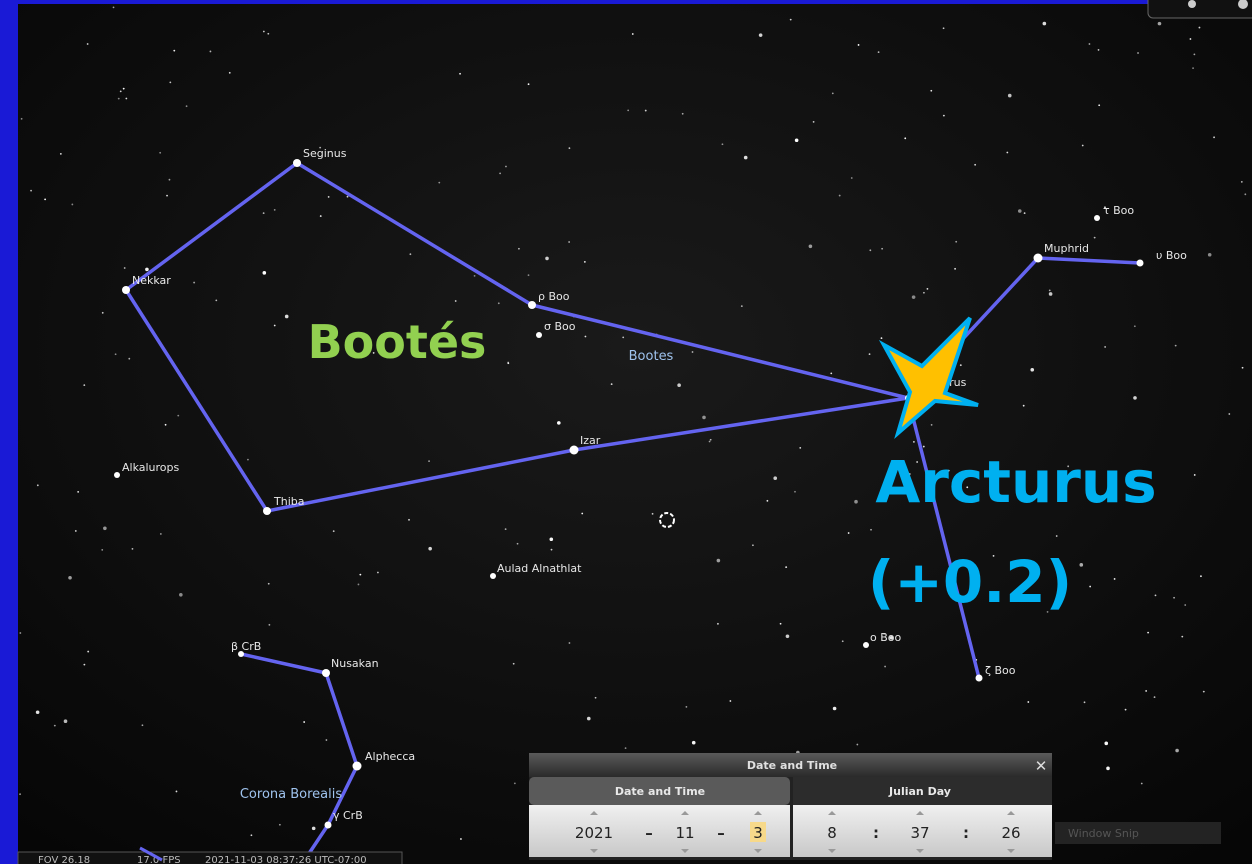  I want to click on star-label: Thiba, so click(288, 501).